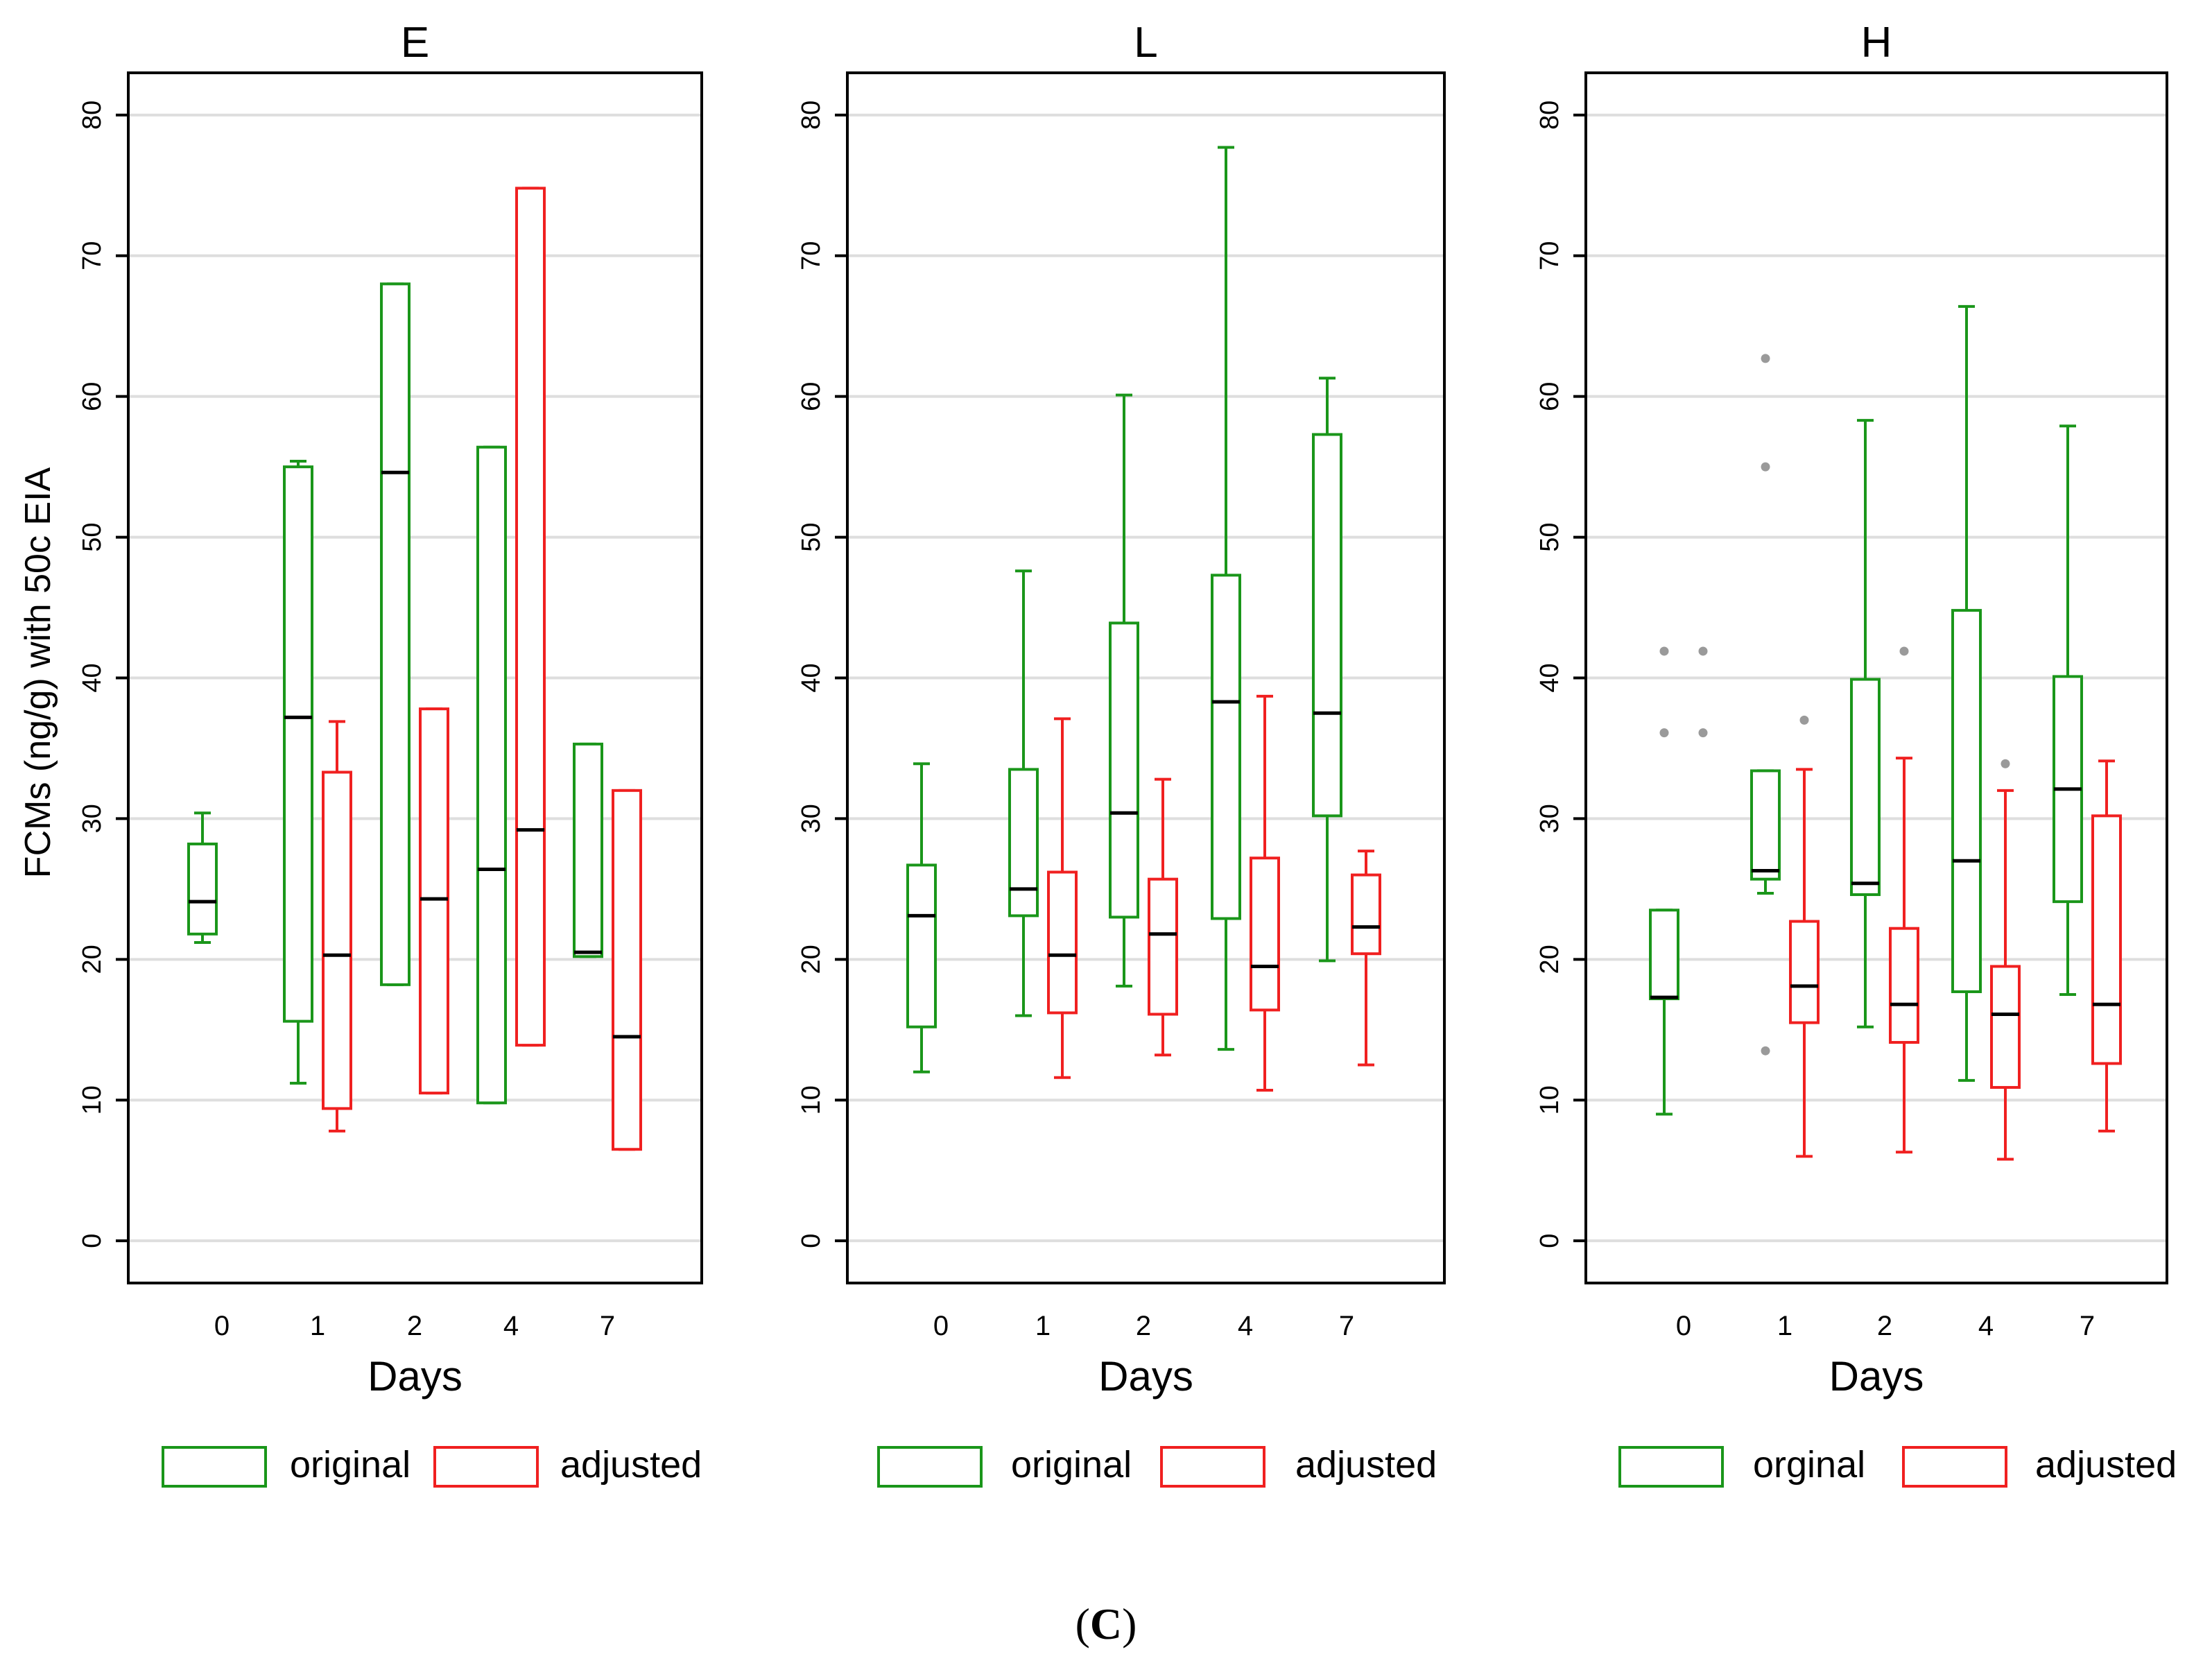 Image resolution: width=2212 pixels, height=1670 pixels. Describe the element at coordinates (1955, 1467) in the screenshot. I see `legend-swatch-adjusted` at that location.